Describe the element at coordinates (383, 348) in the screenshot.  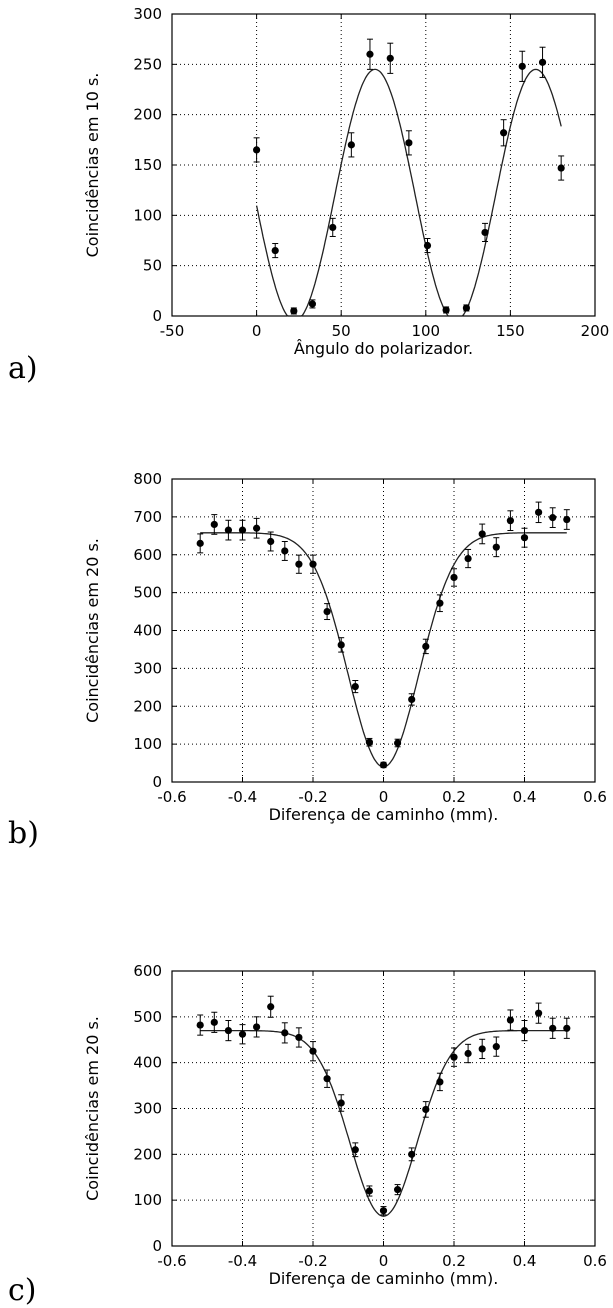
I see `x-axis-title: Ângulo do polarizador.` at that location.